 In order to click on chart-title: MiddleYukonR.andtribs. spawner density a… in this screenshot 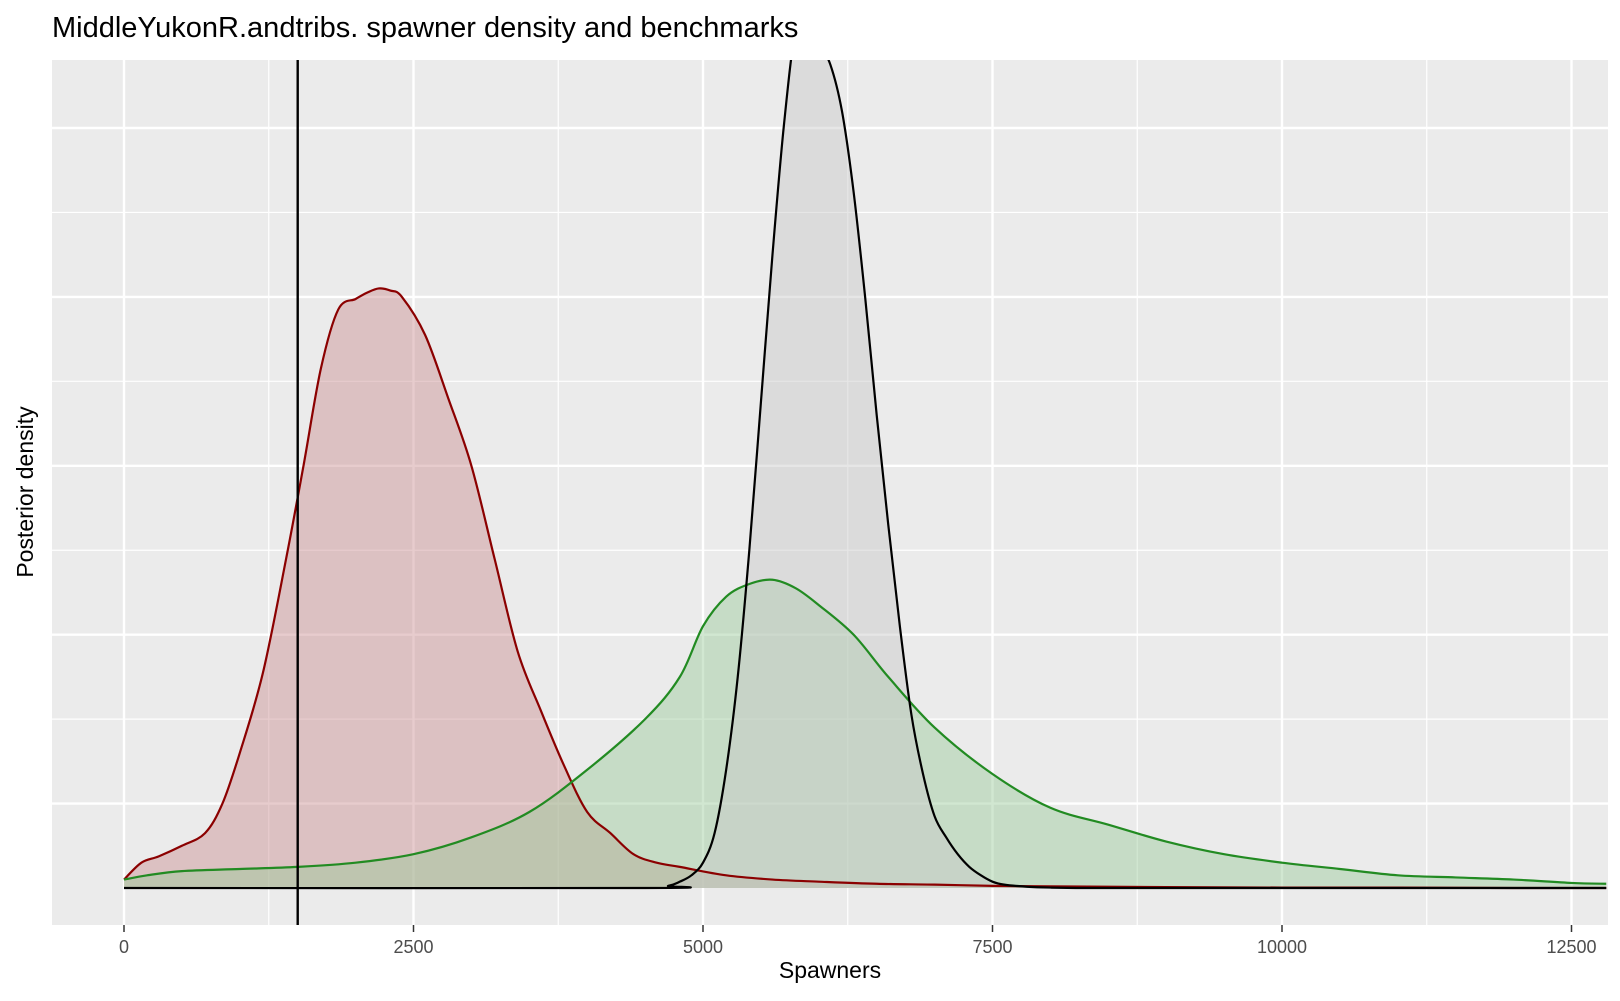, I will do `click(425, 28)`.